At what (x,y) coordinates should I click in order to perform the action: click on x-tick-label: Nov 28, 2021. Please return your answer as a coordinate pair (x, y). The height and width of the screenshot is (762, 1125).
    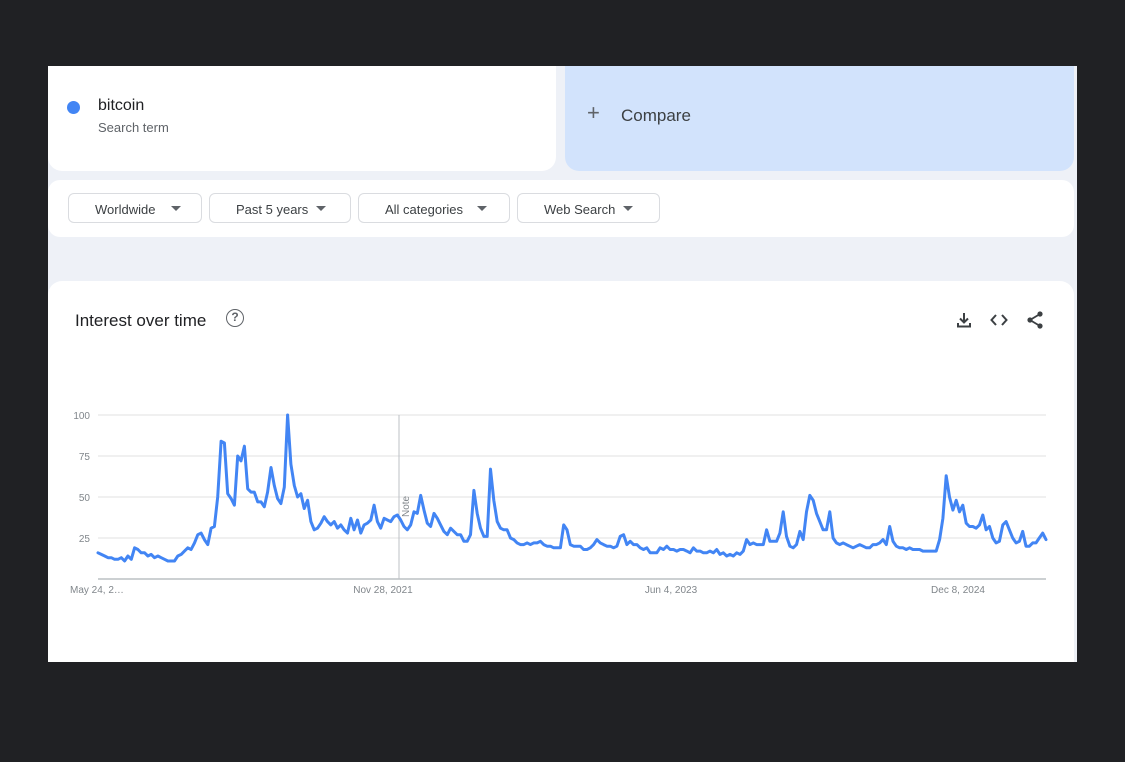
    Looking at the image, I should click on (383, 590).